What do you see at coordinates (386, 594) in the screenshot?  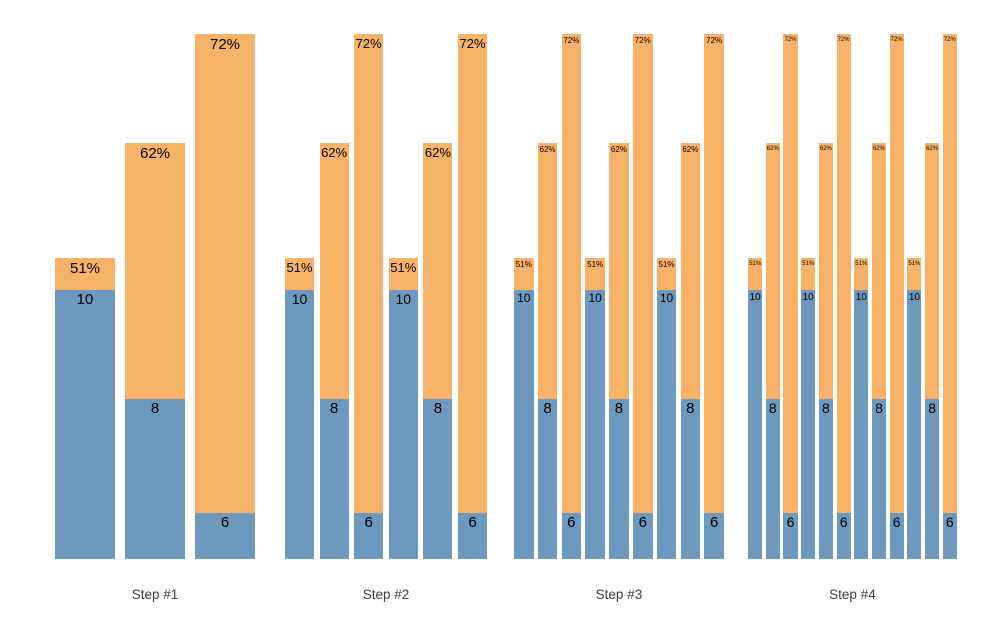 I see `group-label: Step #2` at bounding box center [386, 594].